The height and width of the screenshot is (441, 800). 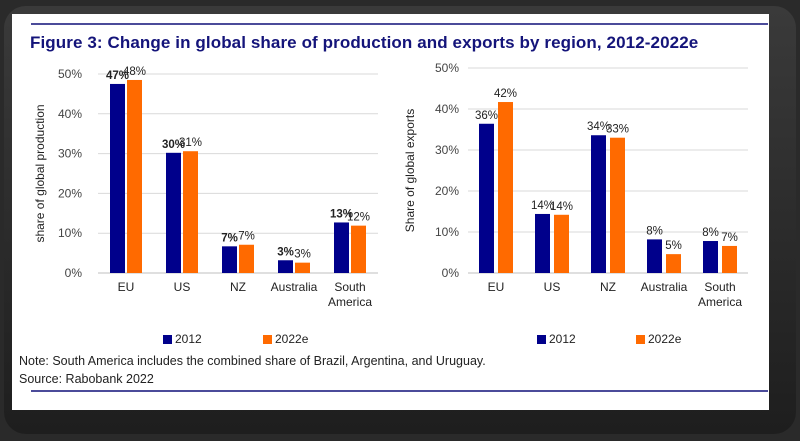 What do you see at coordinates (399, 24) in the screenshot?
I see `top-rule` at bounding box center [399, 24].